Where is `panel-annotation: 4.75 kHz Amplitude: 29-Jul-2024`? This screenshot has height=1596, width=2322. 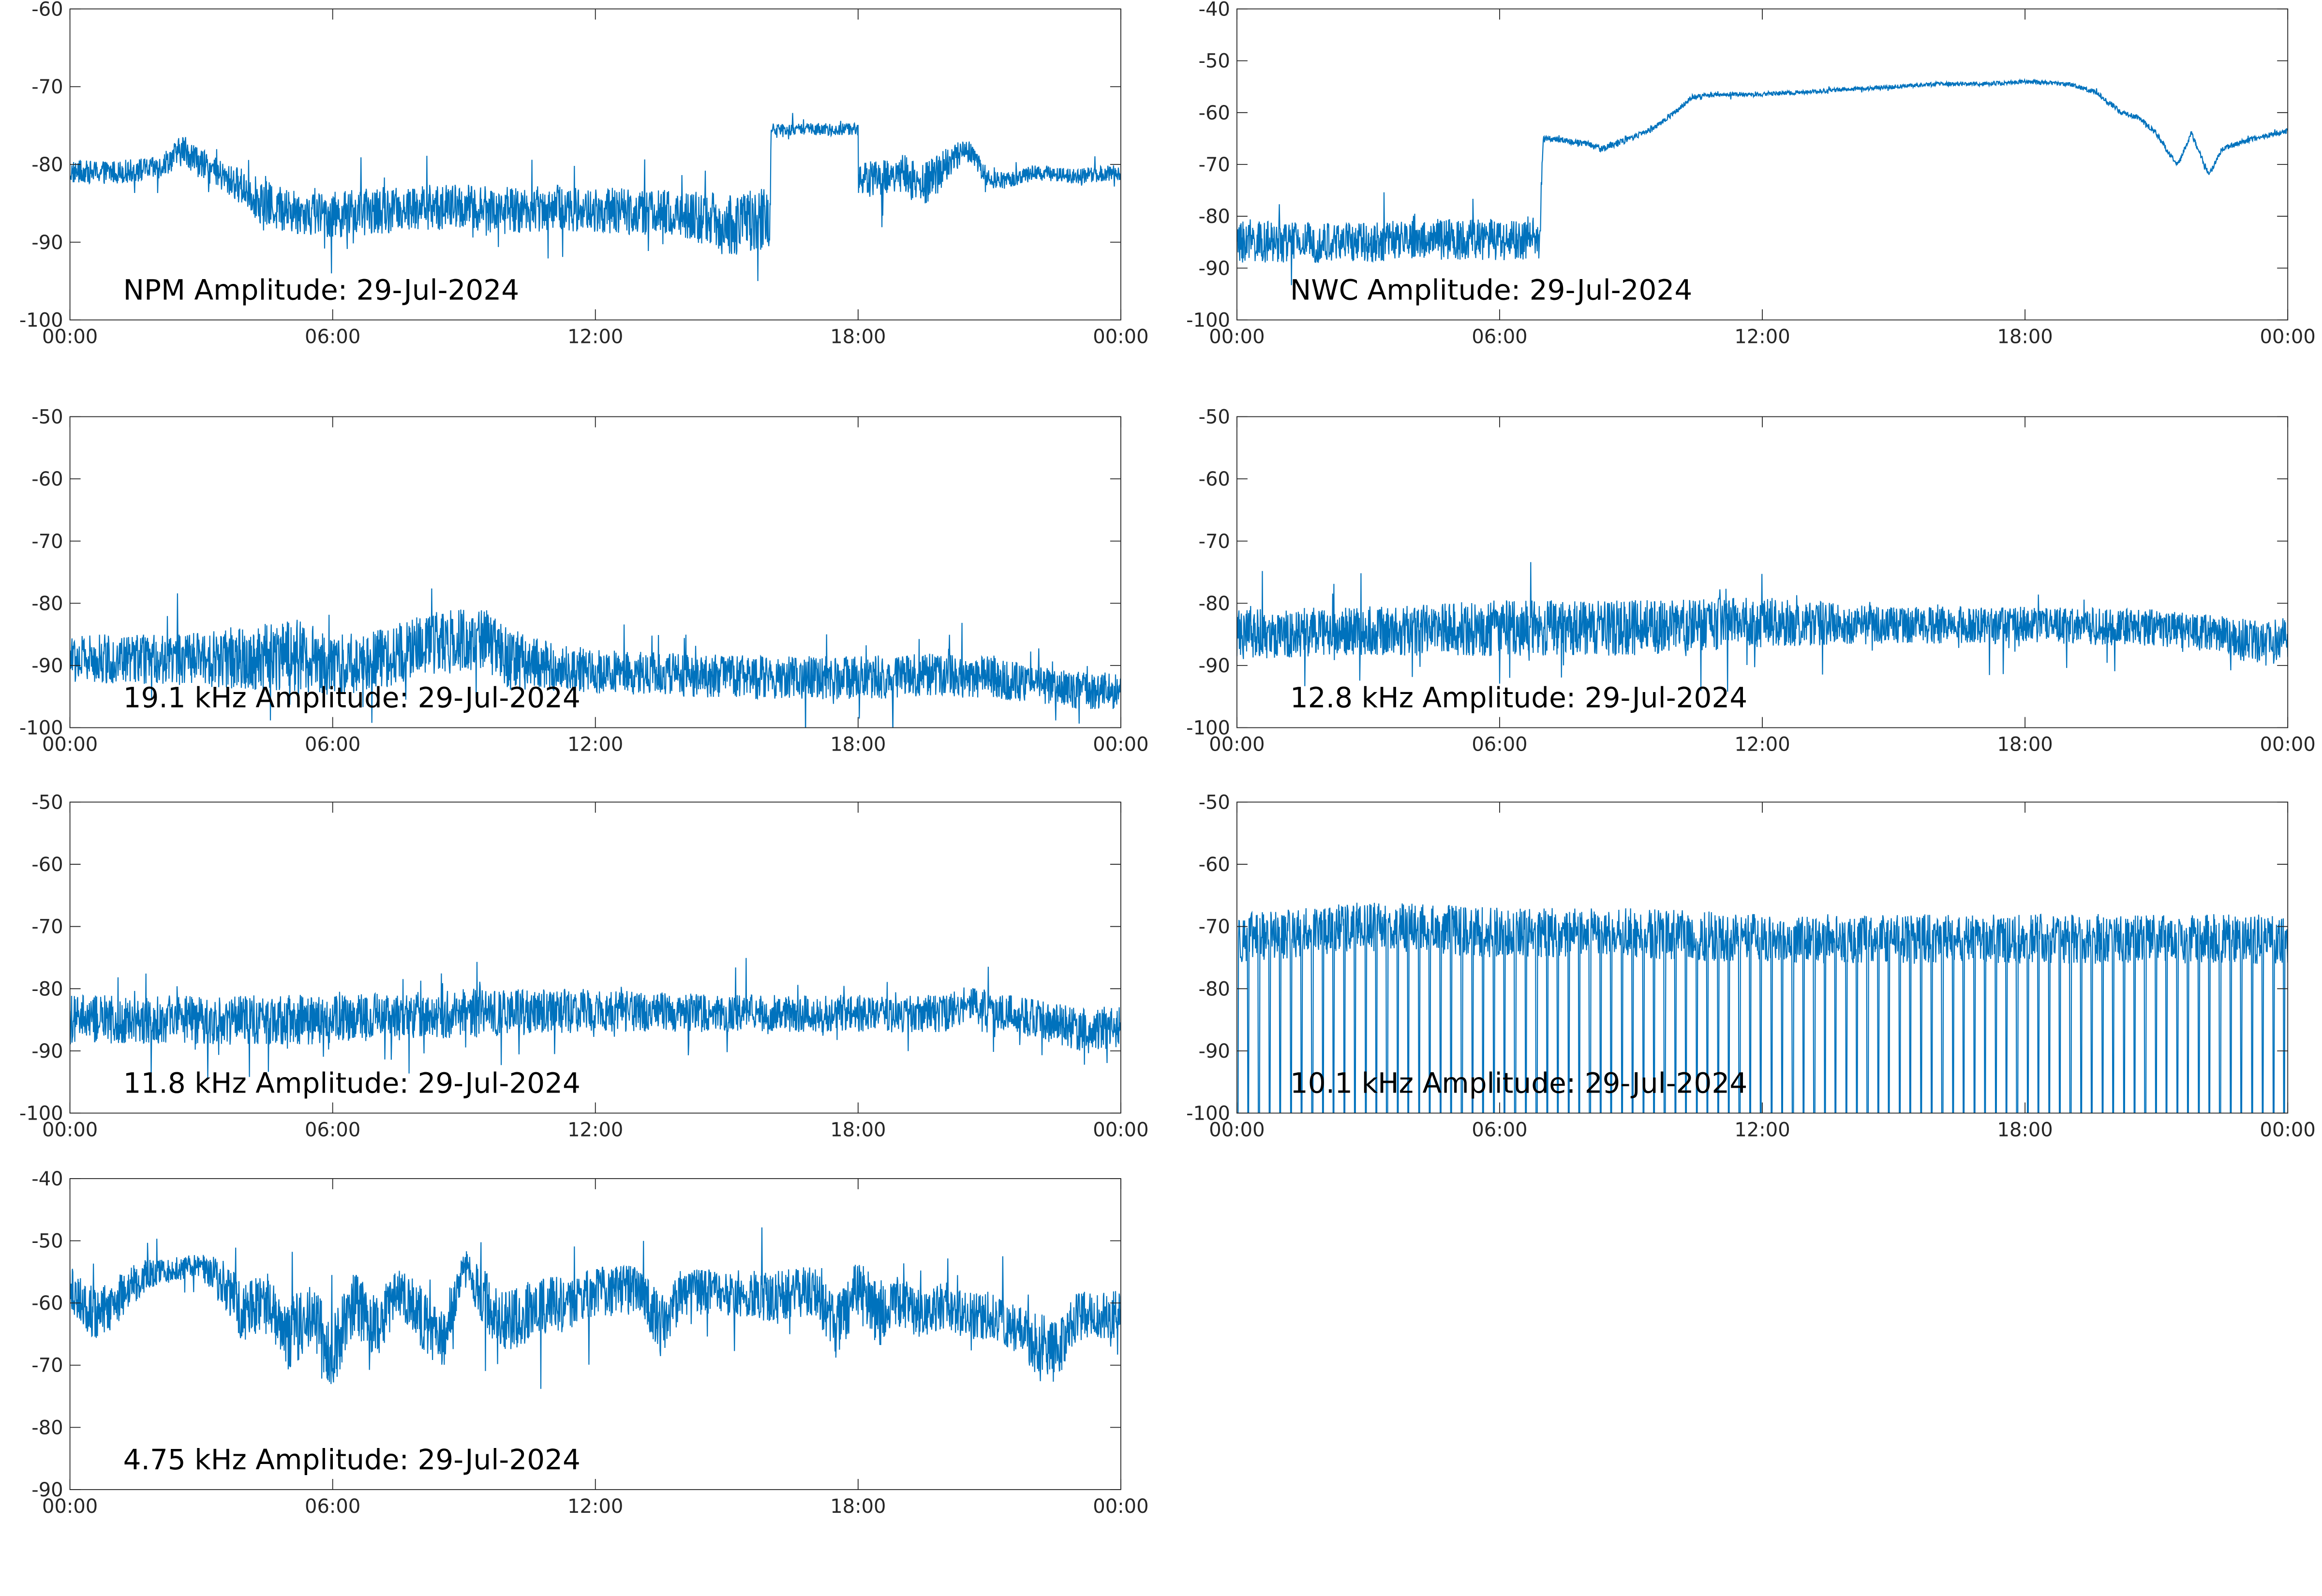 panel-annotation: 4.75 kHz Amplitude: 29-Jul-2024 is located at coordinates (351, 1459).